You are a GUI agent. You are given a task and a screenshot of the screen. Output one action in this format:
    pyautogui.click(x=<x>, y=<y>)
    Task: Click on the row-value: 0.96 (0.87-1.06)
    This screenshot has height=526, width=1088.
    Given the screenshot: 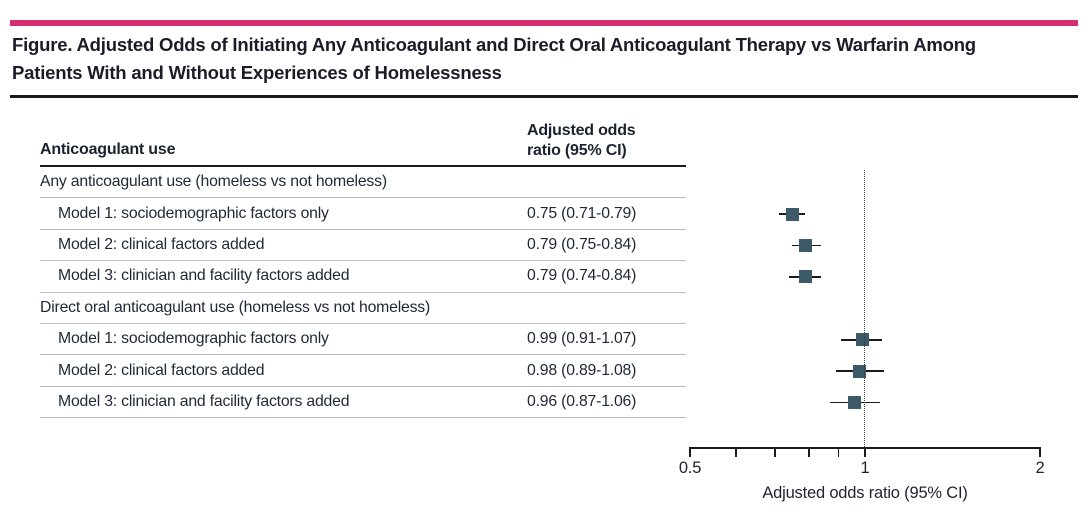 What is the action you would take?
    pyautogui.click(x=582, y=401)
    